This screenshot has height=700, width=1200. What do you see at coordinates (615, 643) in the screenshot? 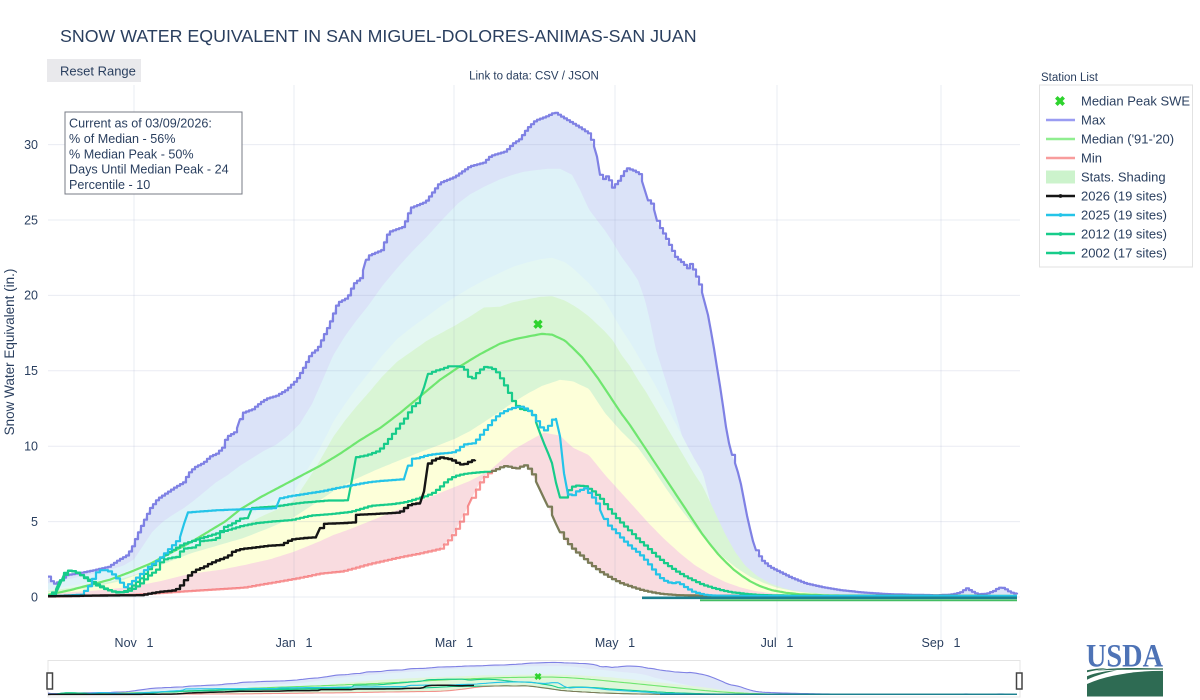
I see `svg-text: May 1` at bounding box center [615, 643].